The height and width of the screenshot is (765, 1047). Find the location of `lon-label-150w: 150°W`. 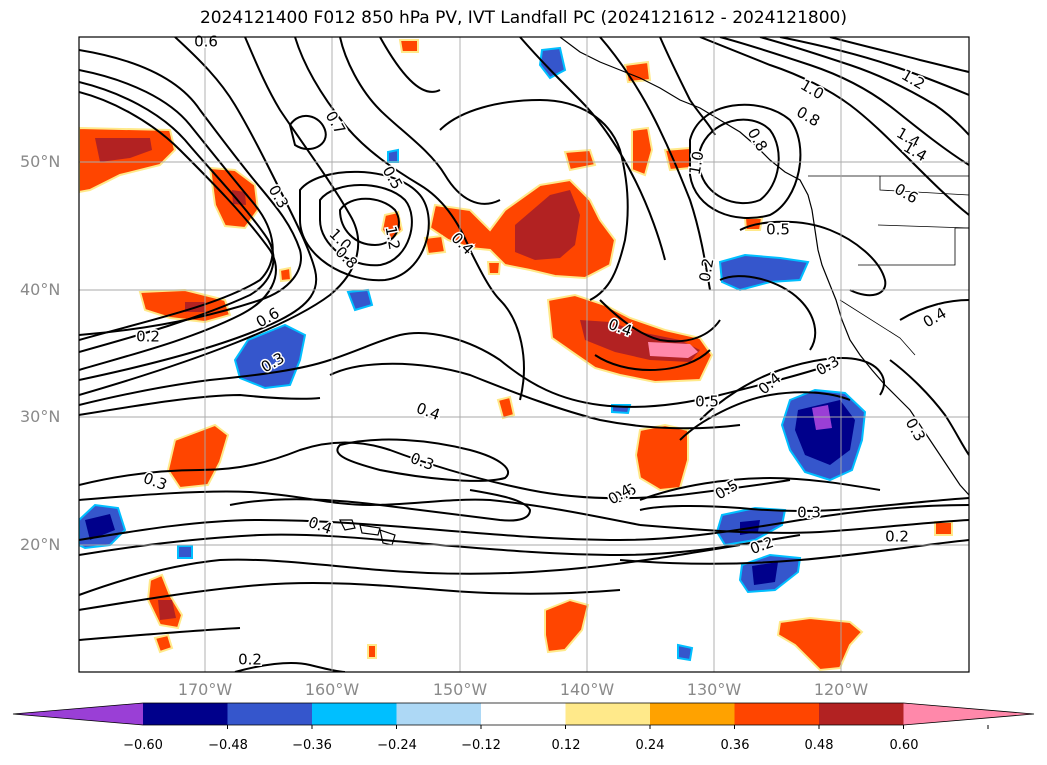

lon-label-150w: 150°W is located at coordinates (460, 689).